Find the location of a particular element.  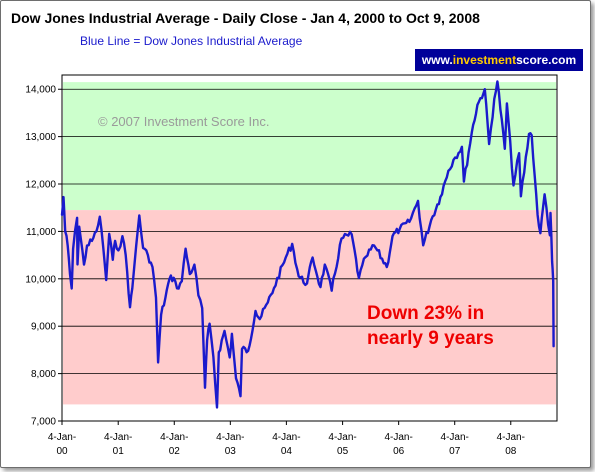

annotation-line-2: nearly 9 years is located at coordinates (430, 338).